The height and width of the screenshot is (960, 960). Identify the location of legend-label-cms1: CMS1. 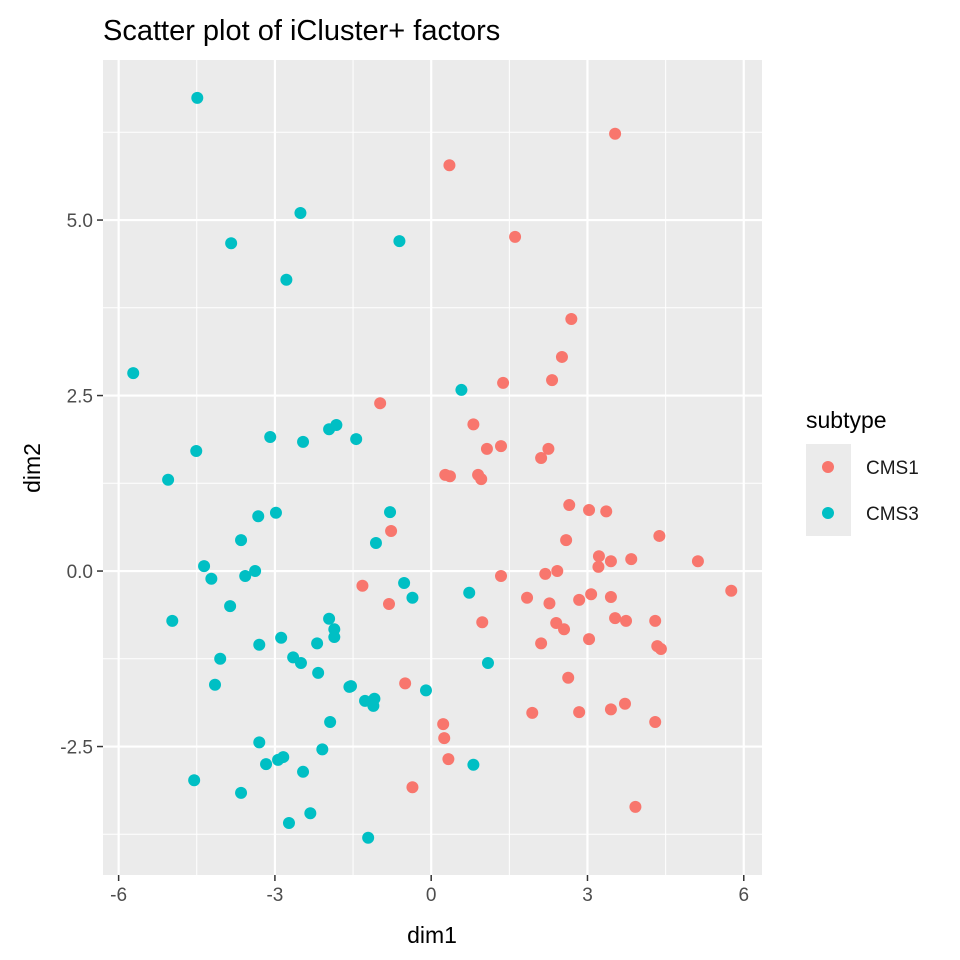
(892, 468).